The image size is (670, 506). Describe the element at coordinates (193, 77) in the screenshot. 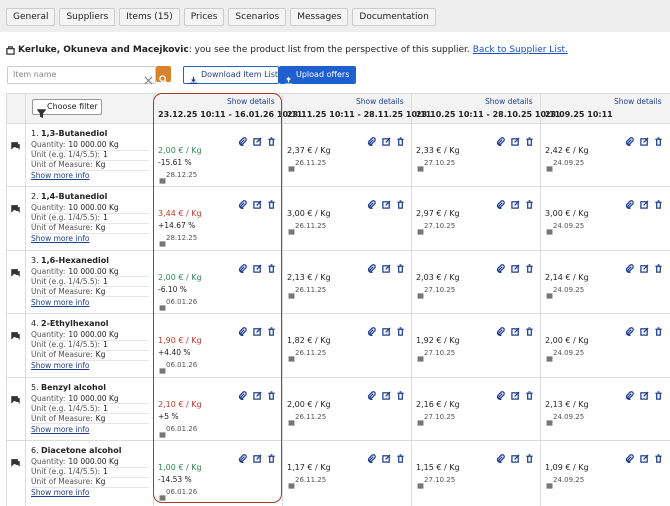

I see `download-icon` at that location.